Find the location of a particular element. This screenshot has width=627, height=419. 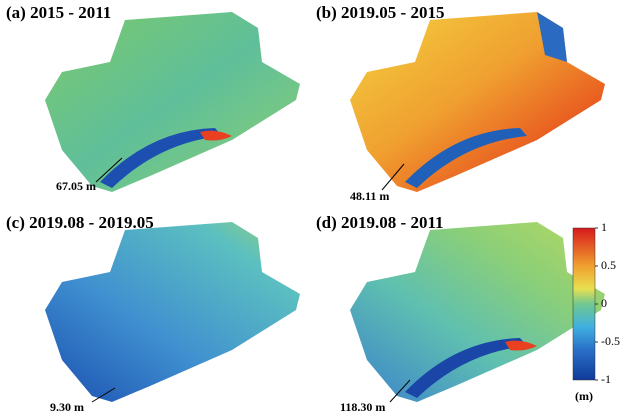

tick-label: 1 is located at coordinates (604, 227).